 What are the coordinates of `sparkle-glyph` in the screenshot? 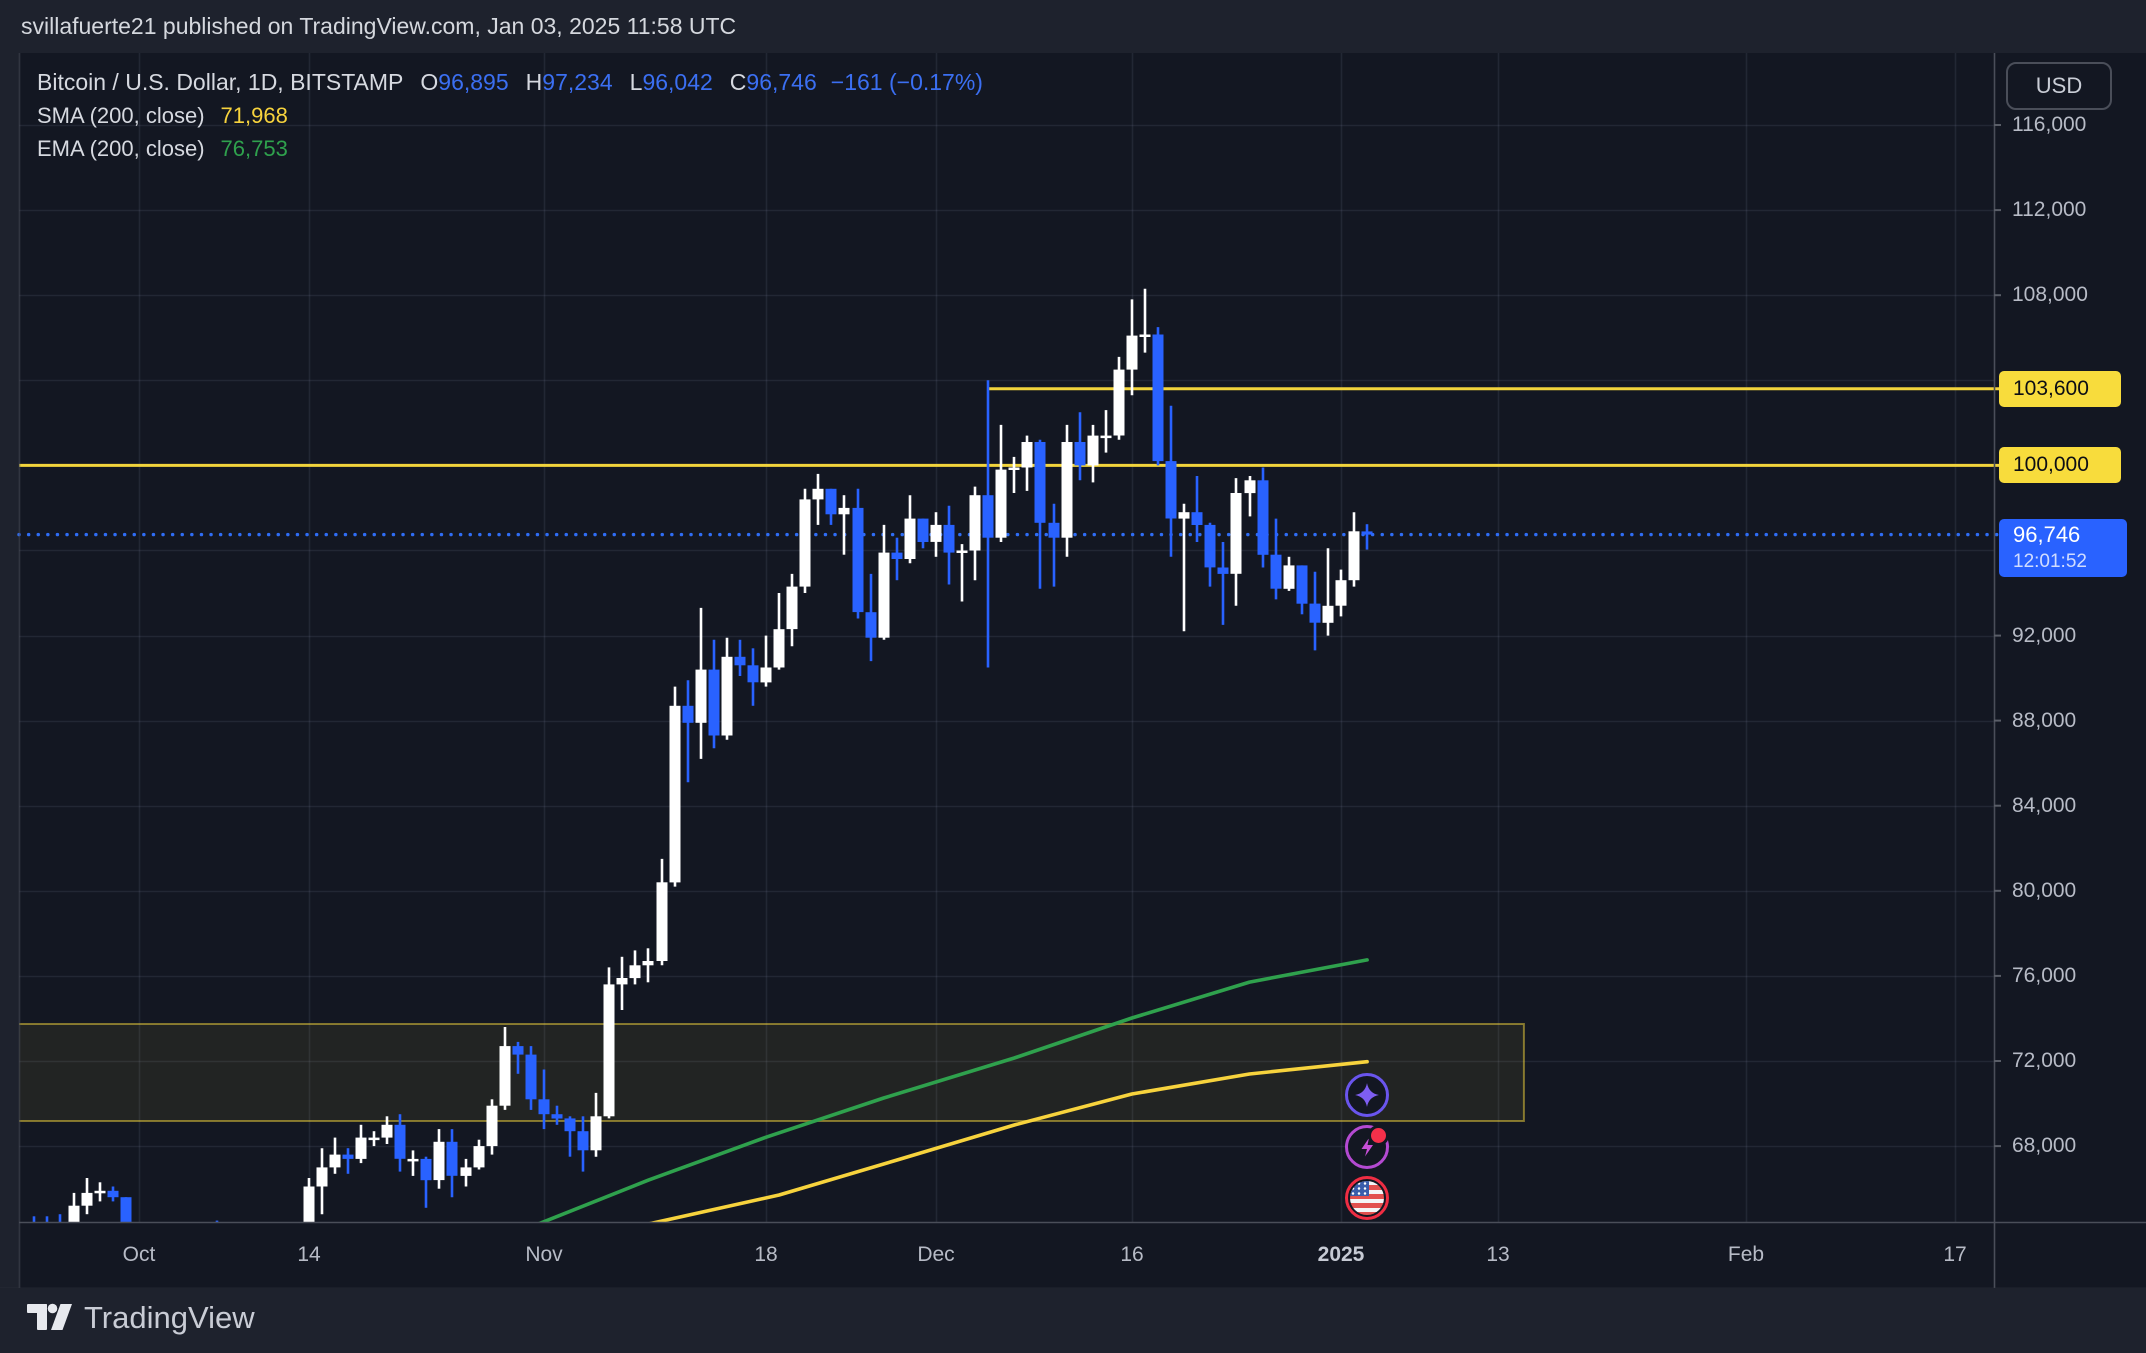 It's located at (1367, 1095).